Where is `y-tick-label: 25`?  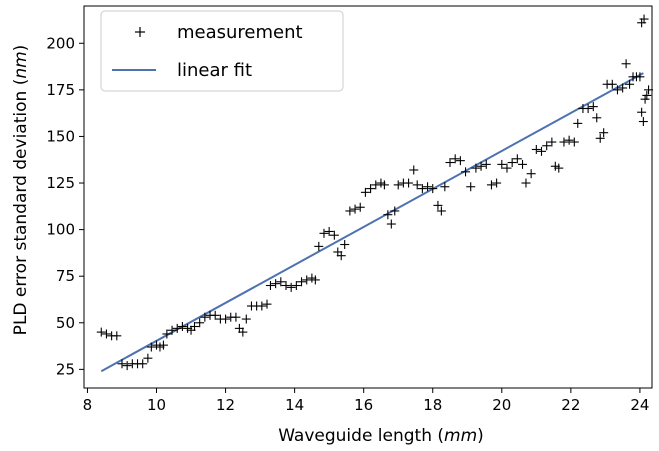 y-tick-label: 25 is located at coordinates (65, 369).